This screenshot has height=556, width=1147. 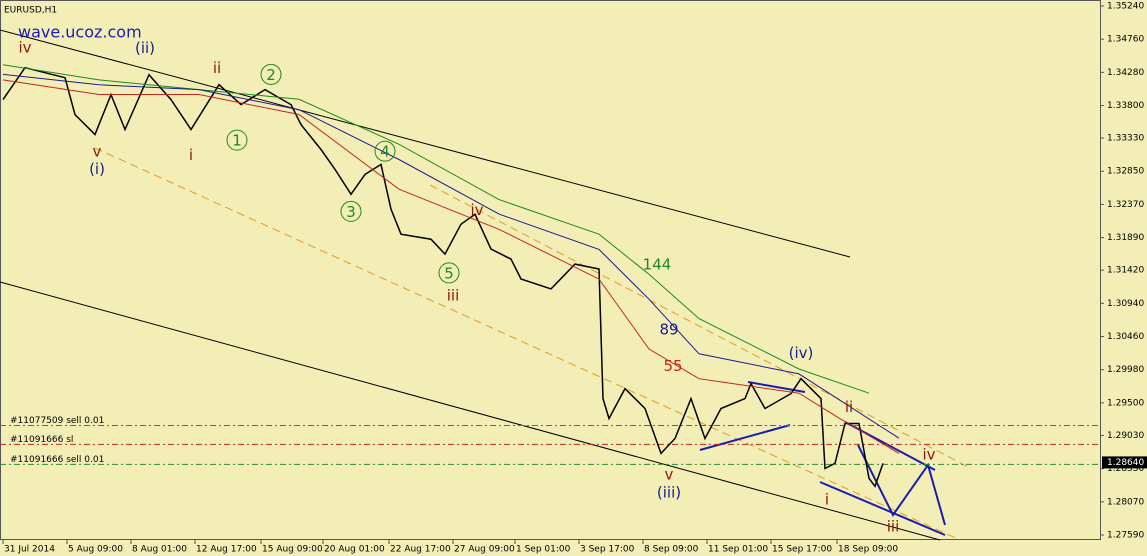 I want to click on order-label: #11077509 sell 0.01, so click(x=57, y=421).